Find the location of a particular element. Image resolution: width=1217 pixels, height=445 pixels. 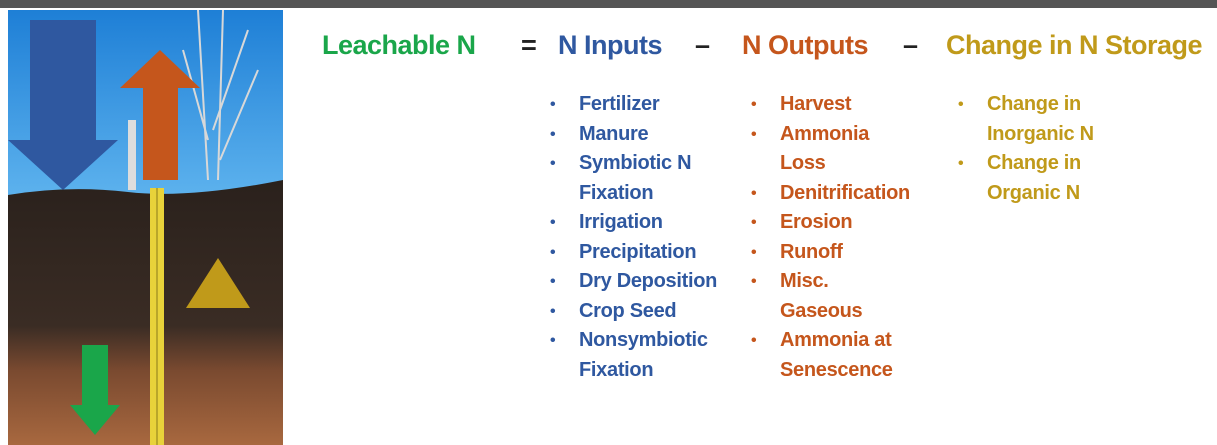

list-item: Change in Organic N is located at coordinates (1026, 178).